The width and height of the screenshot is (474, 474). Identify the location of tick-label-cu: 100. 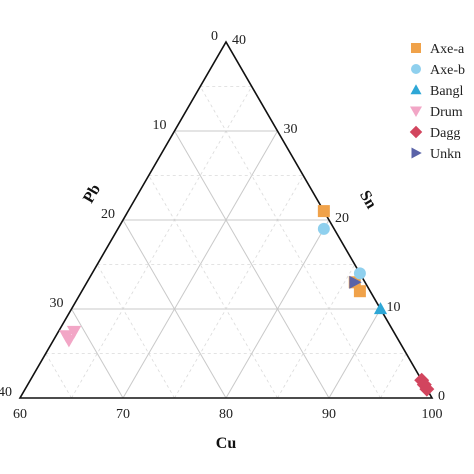
(432, 414).